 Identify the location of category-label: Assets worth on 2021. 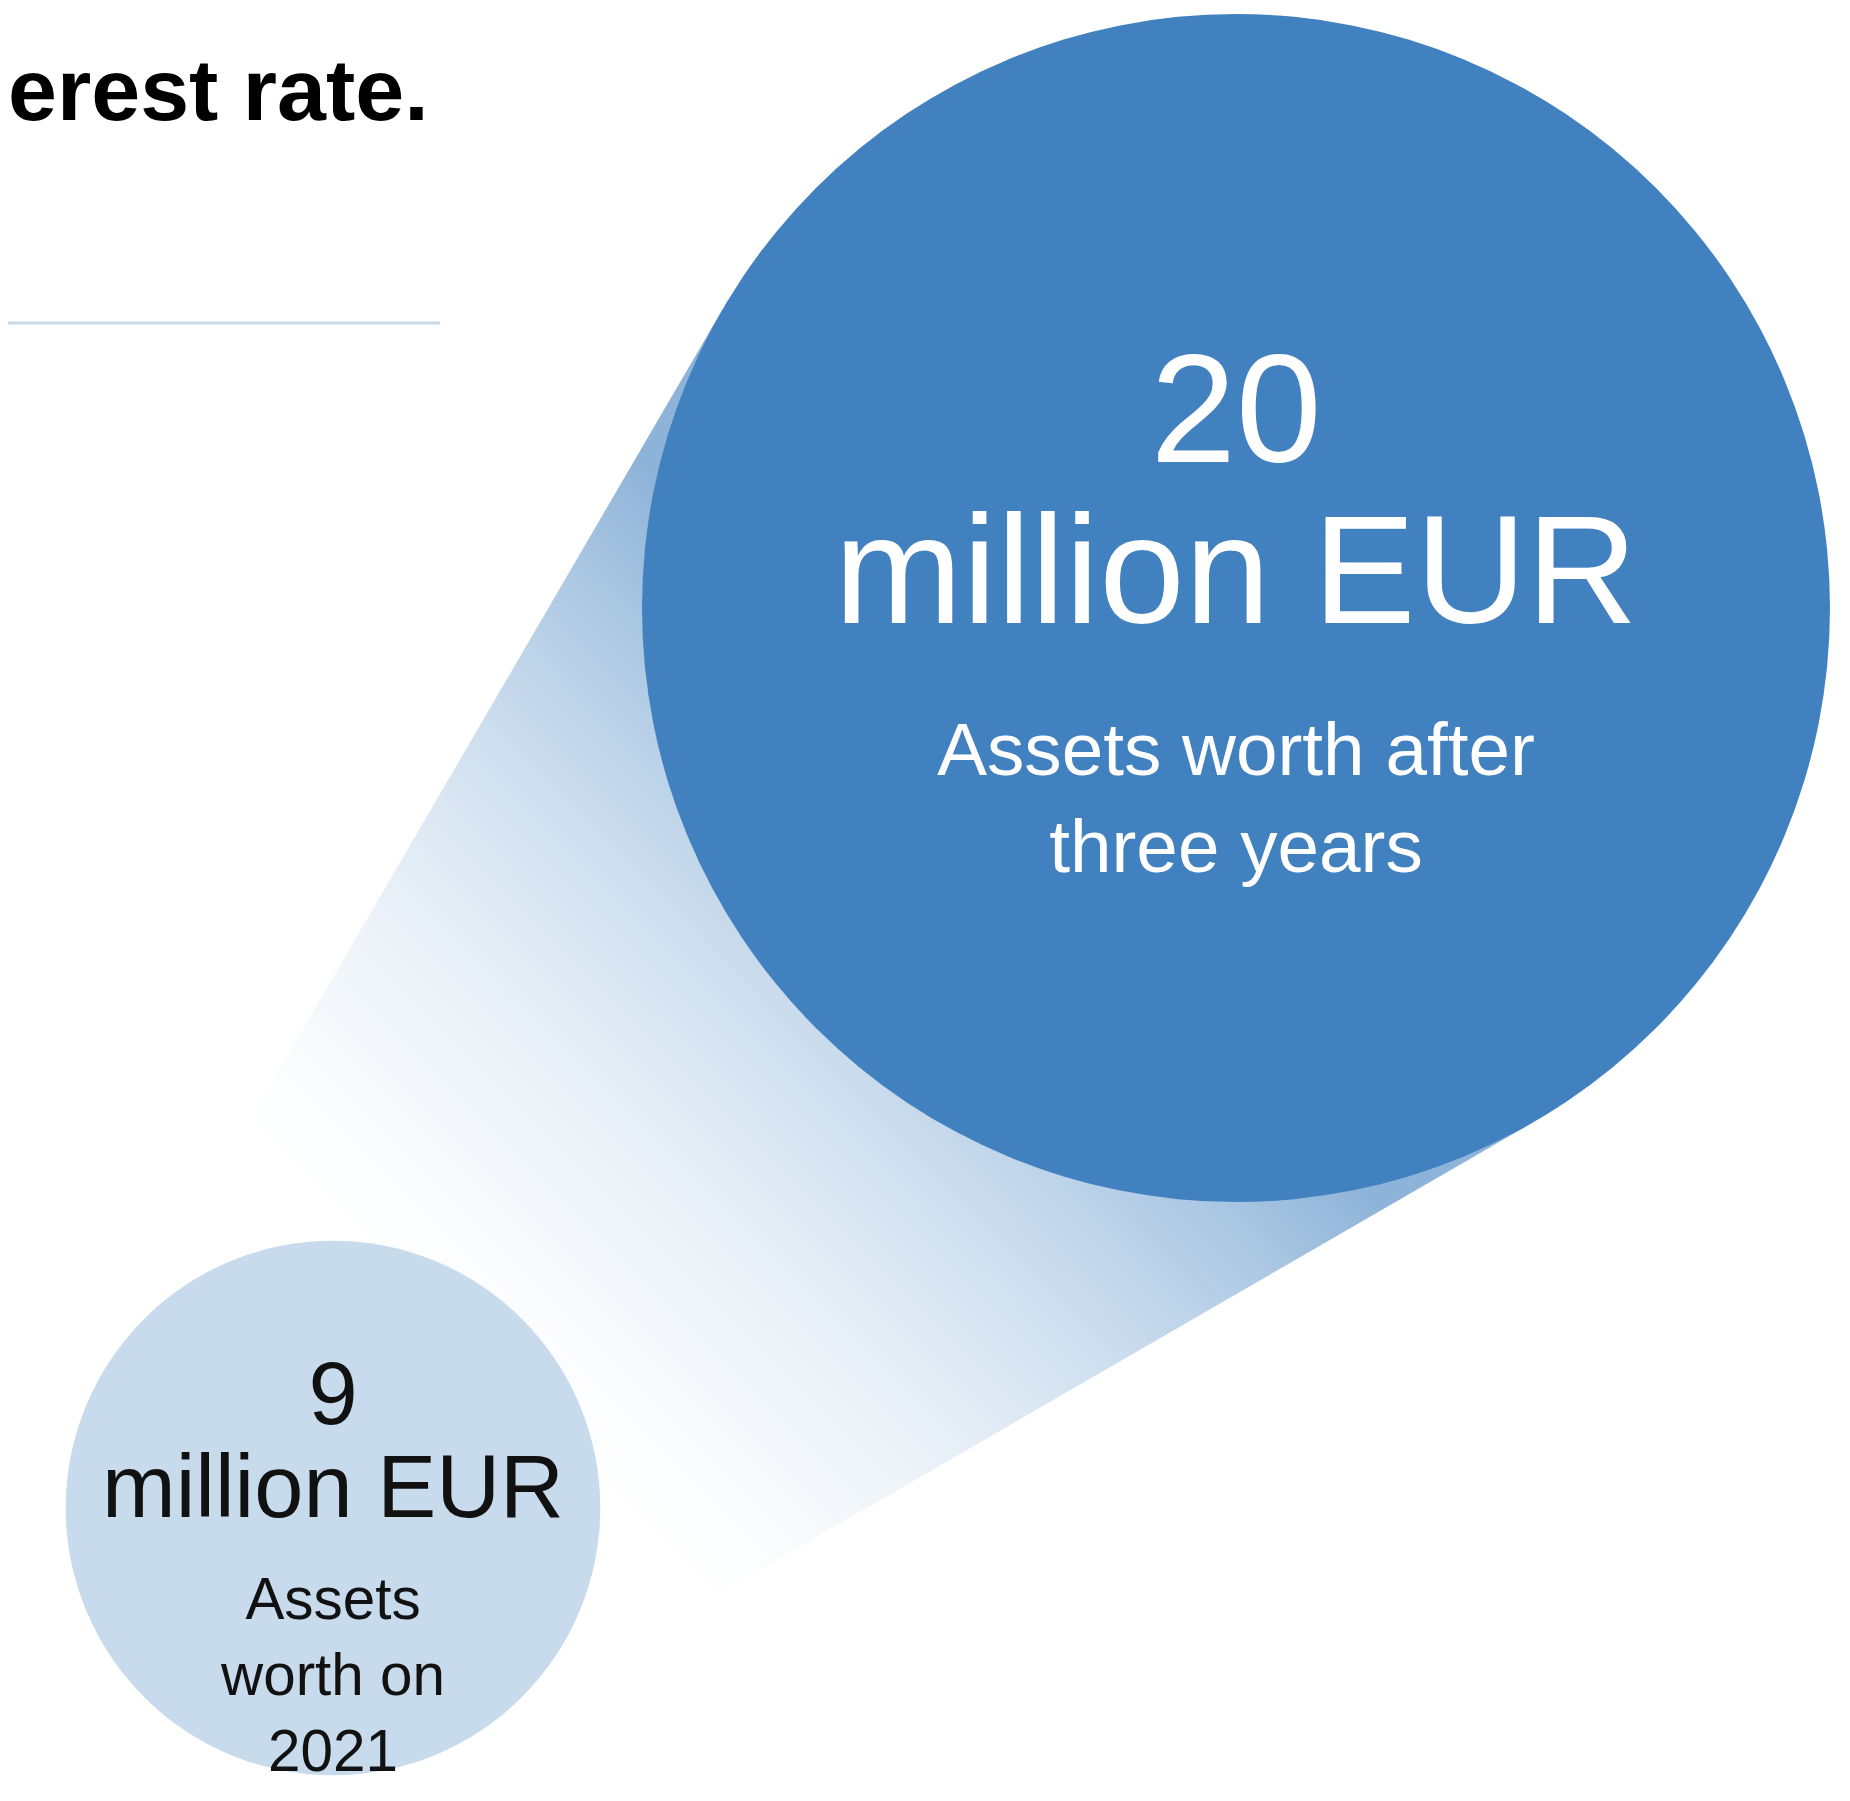
(332, 1675).